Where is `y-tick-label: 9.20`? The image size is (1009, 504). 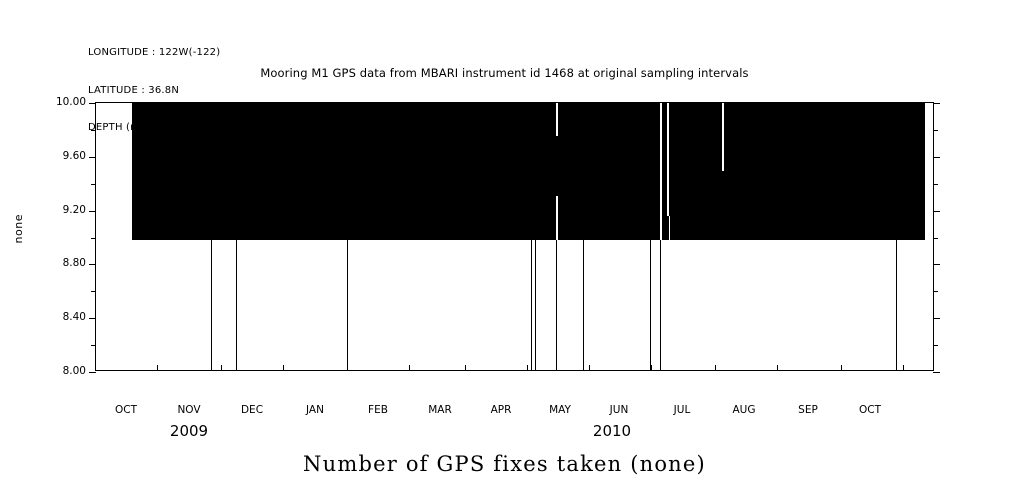
y-tick-label: 9.20 is located at coordinates (74, 209).